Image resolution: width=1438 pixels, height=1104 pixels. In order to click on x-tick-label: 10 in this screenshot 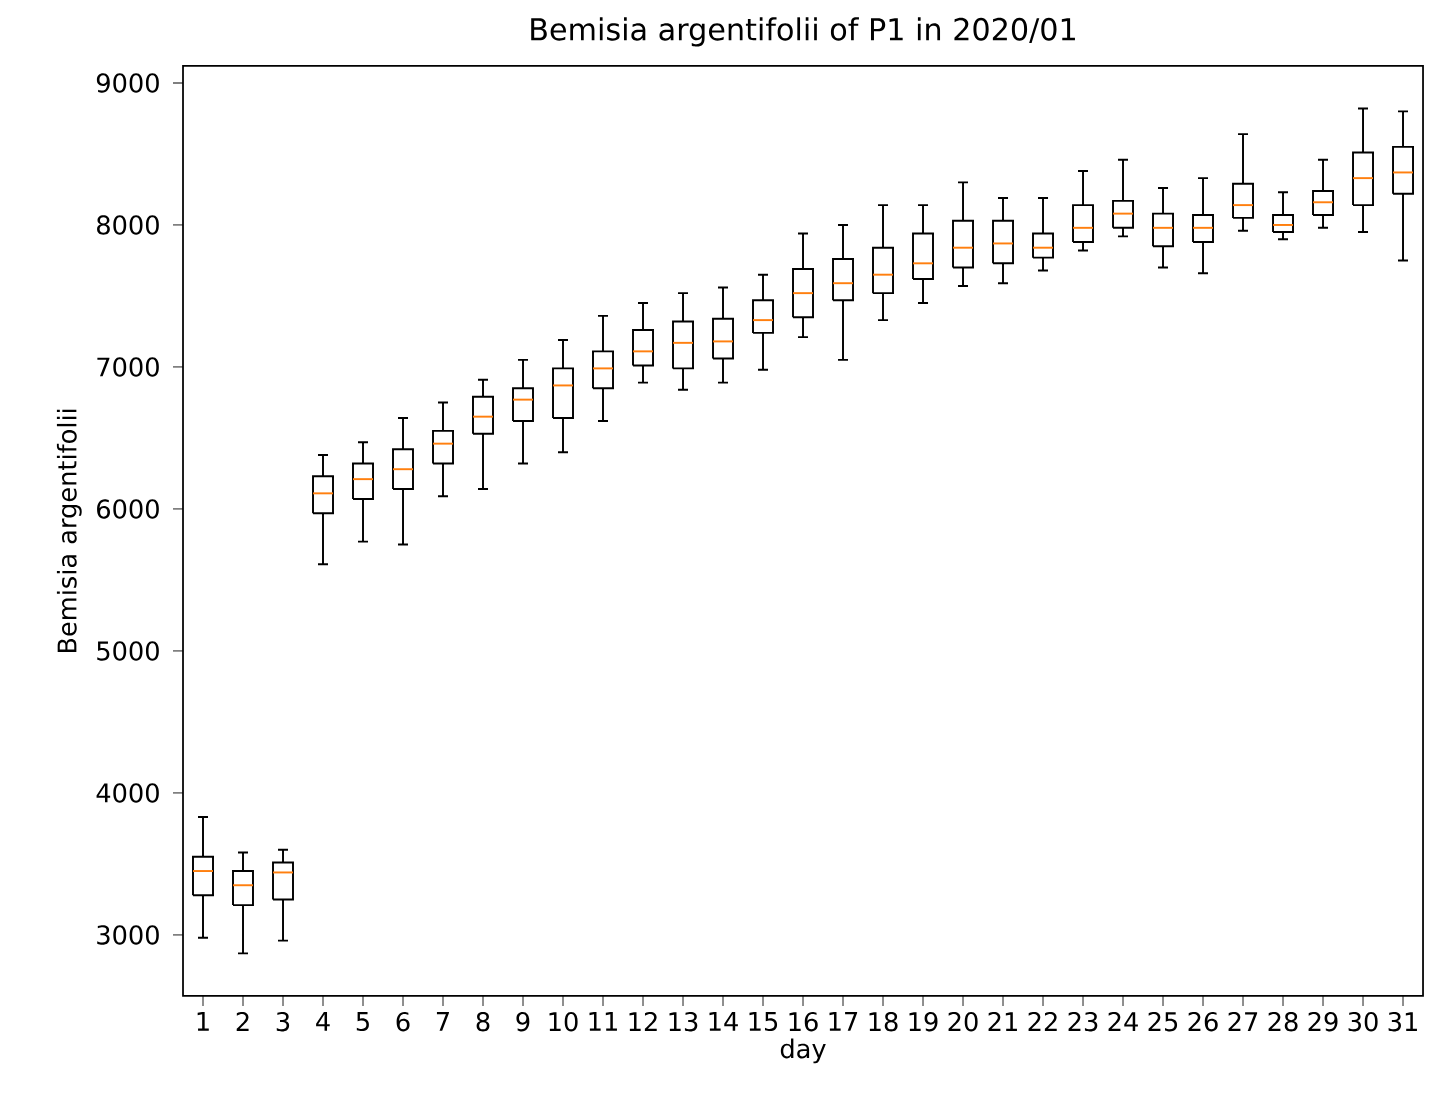, I will do `click(563, 1021)`.